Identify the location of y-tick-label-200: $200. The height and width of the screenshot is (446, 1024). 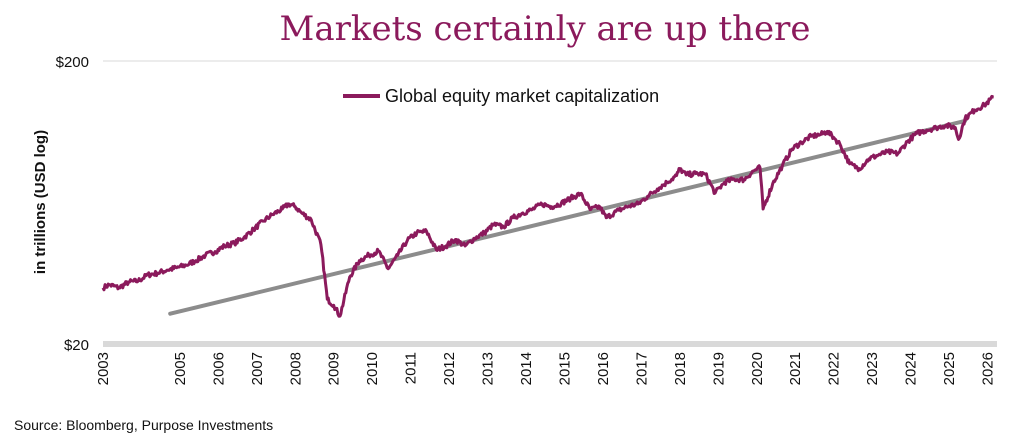
(72, 62).